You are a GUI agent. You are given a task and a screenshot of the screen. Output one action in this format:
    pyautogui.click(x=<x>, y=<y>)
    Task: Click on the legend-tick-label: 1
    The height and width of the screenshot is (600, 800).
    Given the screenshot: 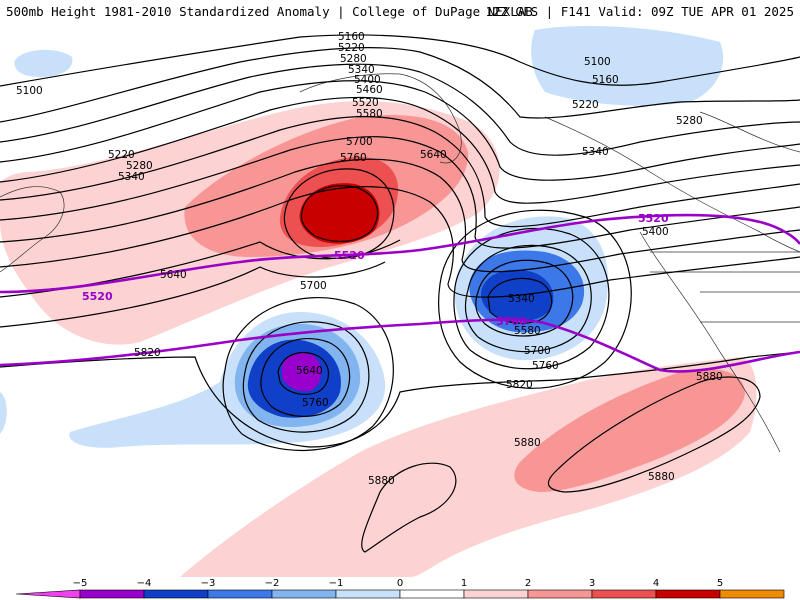 What is the action you would take?
    pyautogui.click(x=464, y=583)
    